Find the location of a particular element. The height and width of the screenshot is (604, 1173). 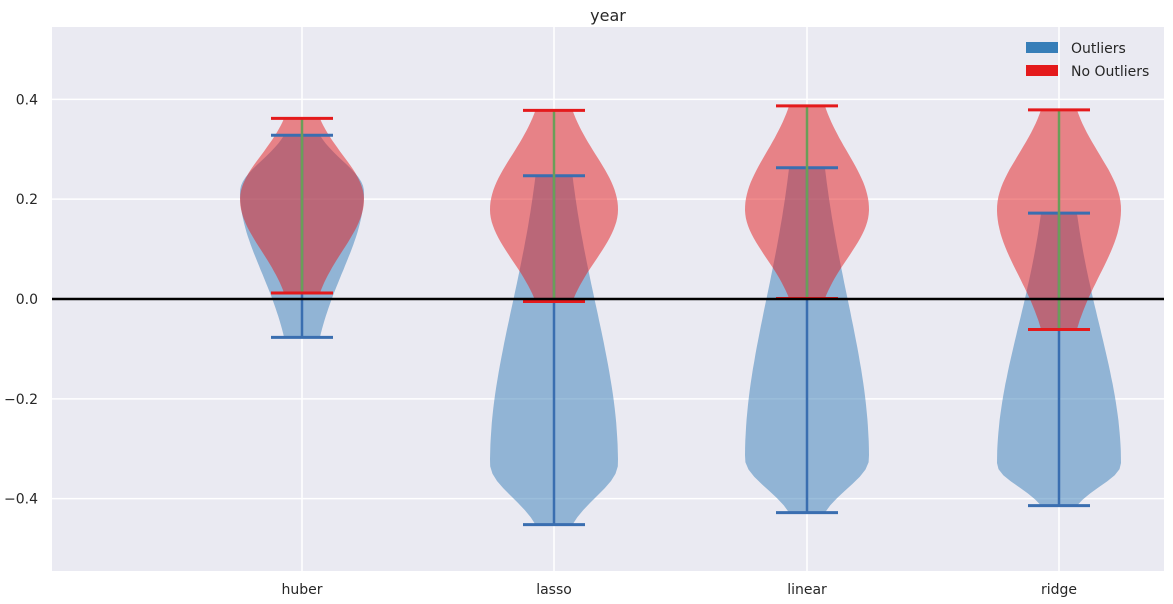

legend: Outliers No Outliers is located at coordinates (1087, 60).